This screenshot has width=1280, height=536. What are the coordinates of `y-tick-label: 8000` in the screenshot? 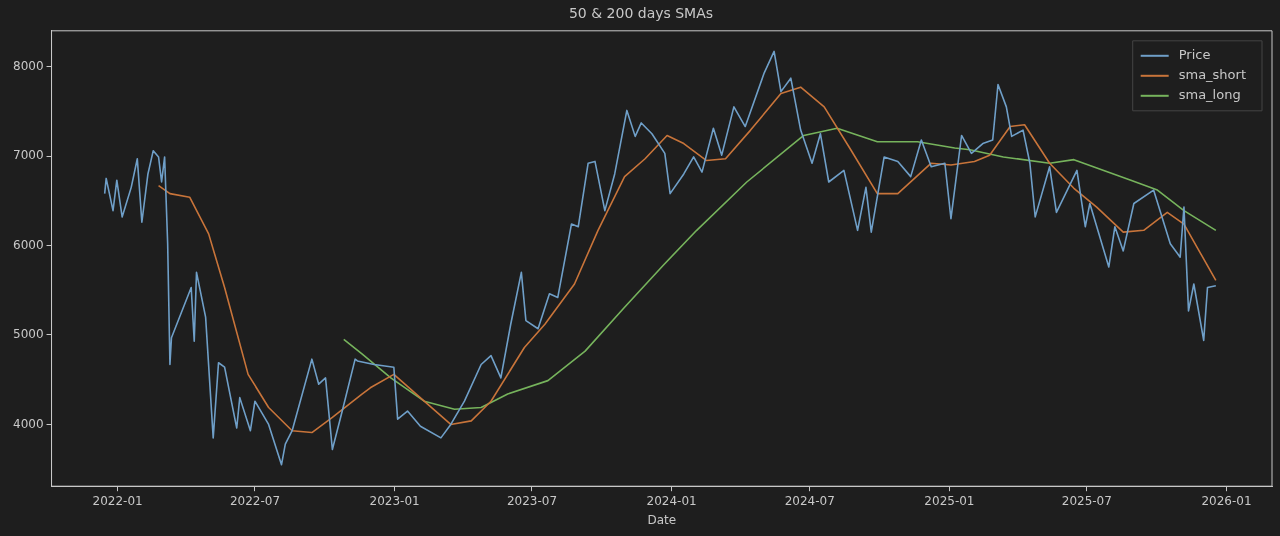 It's located at (28, 65).